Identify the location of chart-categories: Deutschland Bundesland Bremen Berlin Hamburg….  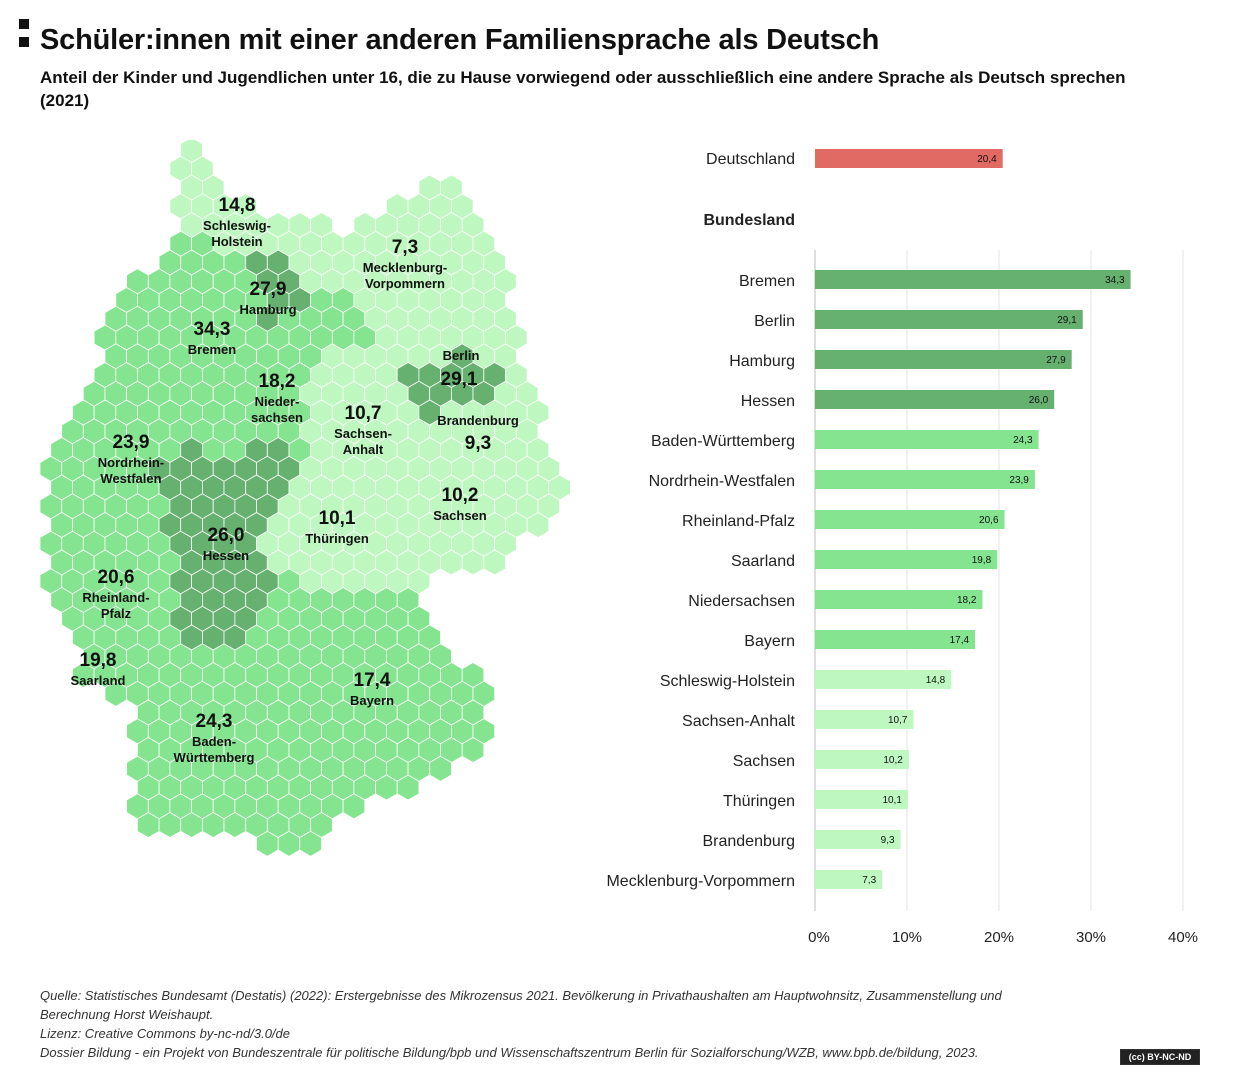
(700, 520).